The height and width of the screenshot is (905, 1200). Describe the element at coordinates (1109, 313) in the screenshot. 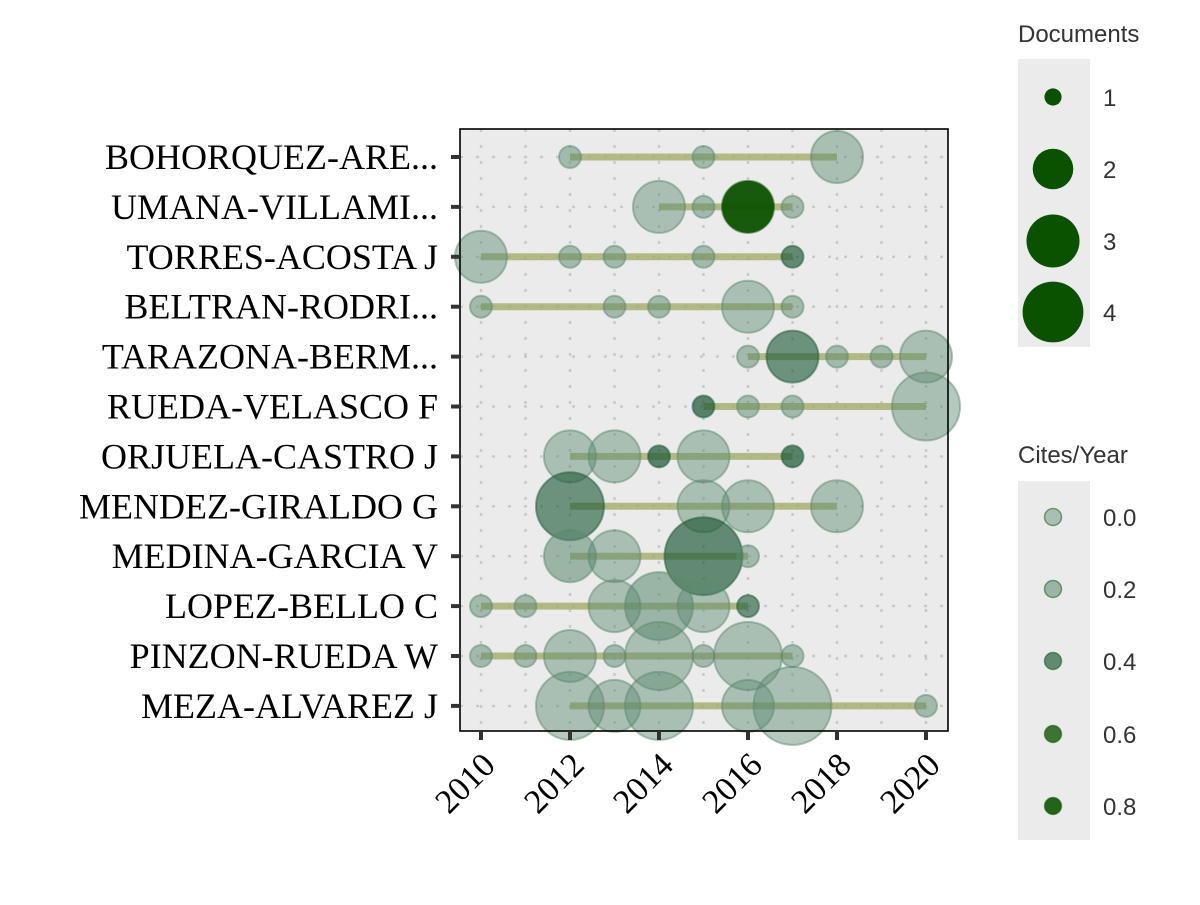

I see `legend-size-label: 4` at that location.